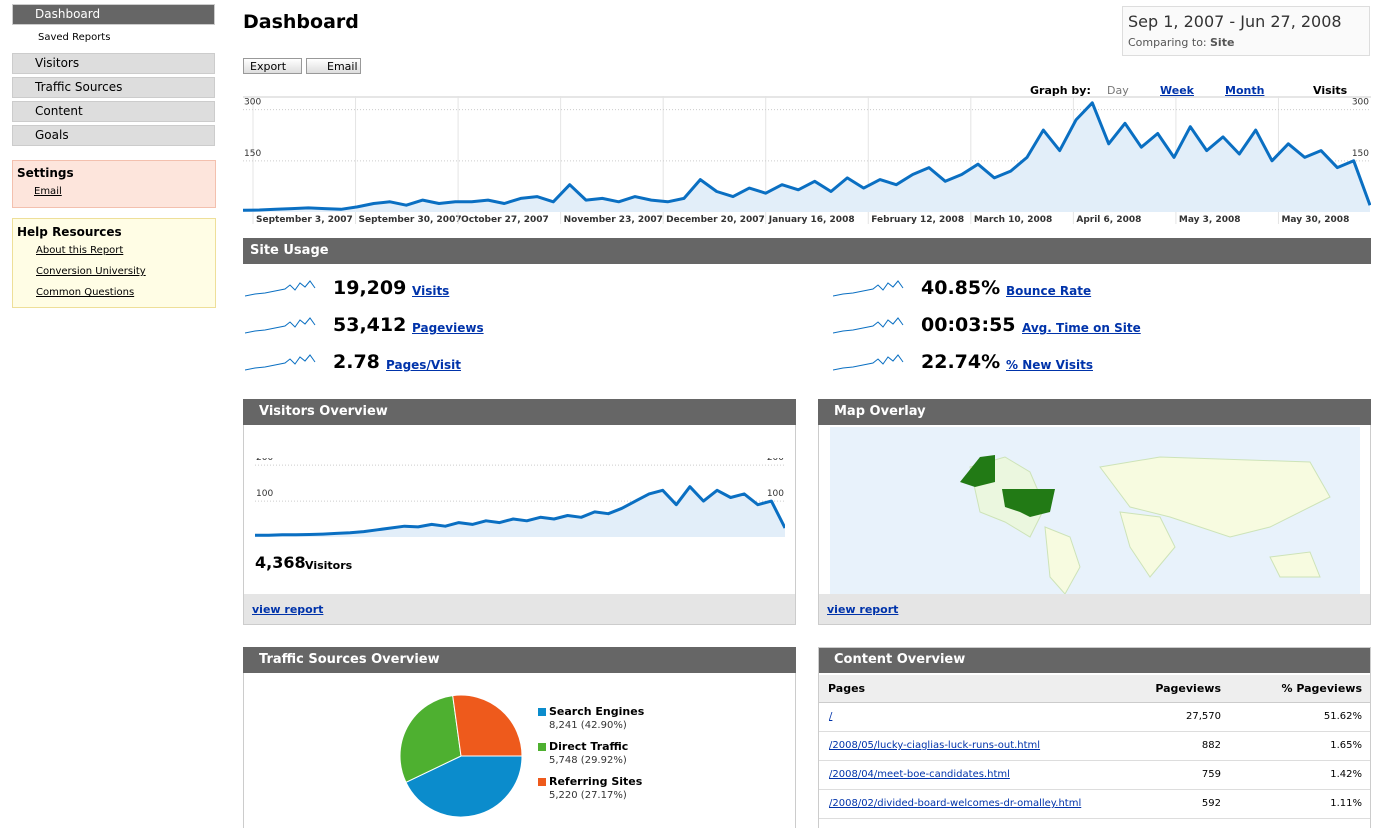 This screenshot has width=1384, height=828. What do you see at coordinates (91, 271) in the screenshot?
I see `help-link: Conversion University` at bounding box center [91, 271].